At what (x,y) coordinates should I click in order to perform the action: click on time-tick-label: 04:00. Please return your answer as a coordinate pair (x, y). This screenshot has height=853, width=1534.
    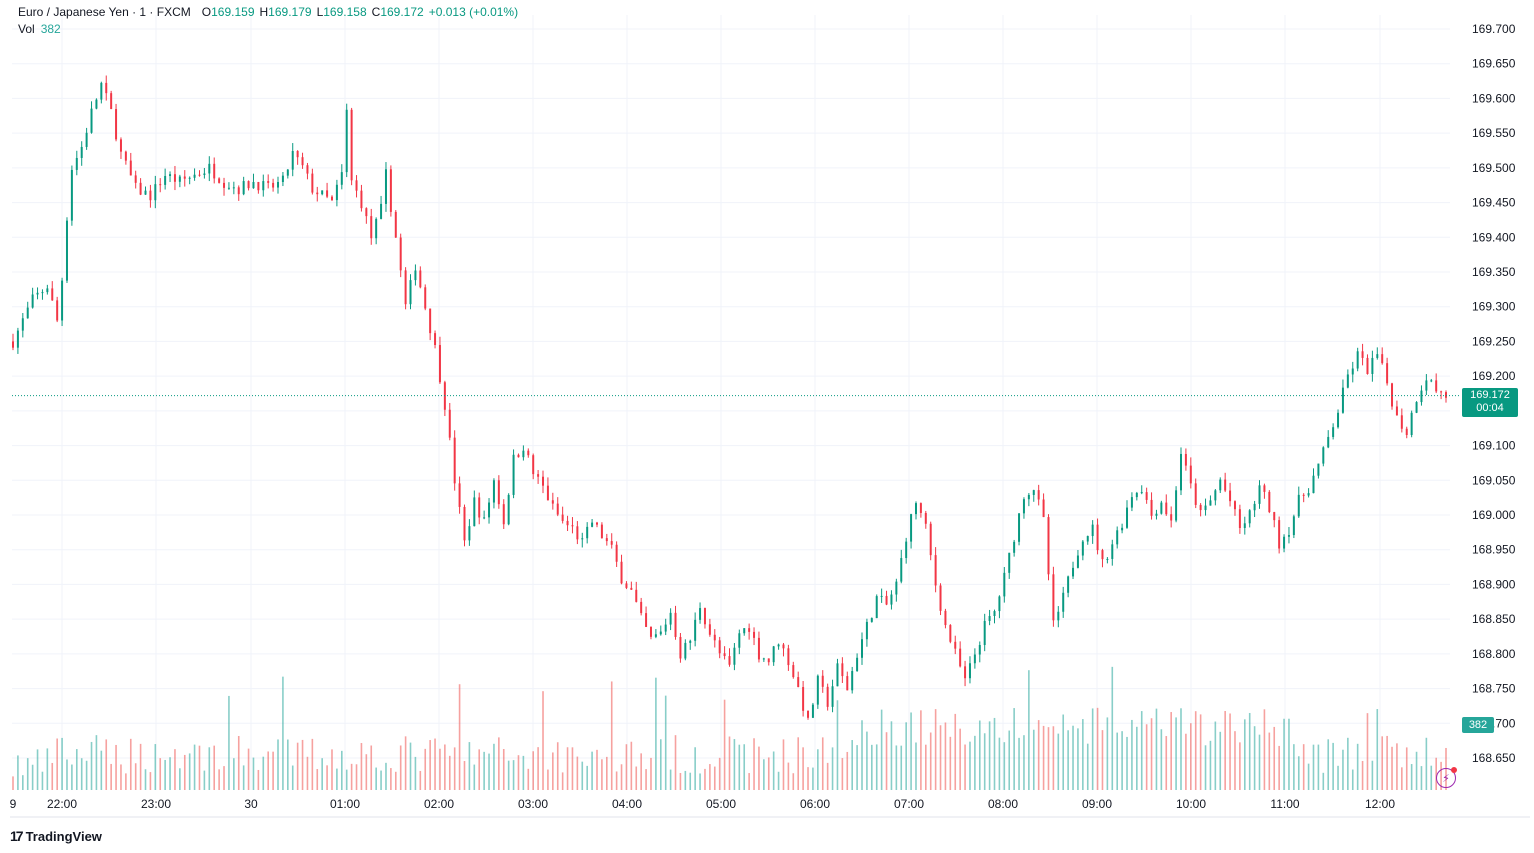
    Looking at the image, I should click on (627, 804).